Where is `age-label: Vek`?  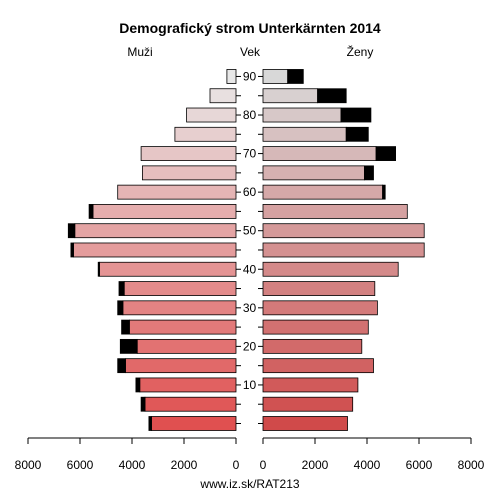 age-label: Vek is located at coordinates (250, 52).